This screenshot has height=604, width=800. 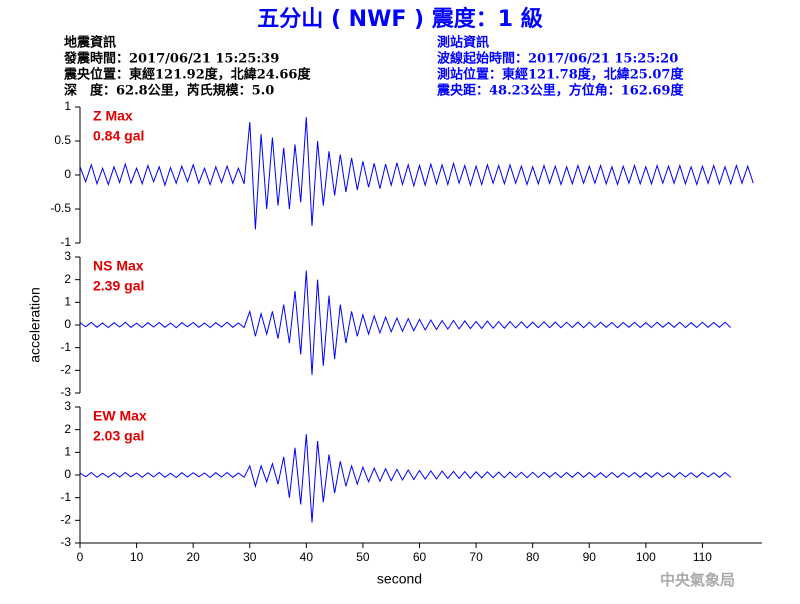 What do you see at coordinates (250, 557) in the screenshot?
I see `x-tick-label: 30` at bounding box center [250, 557].